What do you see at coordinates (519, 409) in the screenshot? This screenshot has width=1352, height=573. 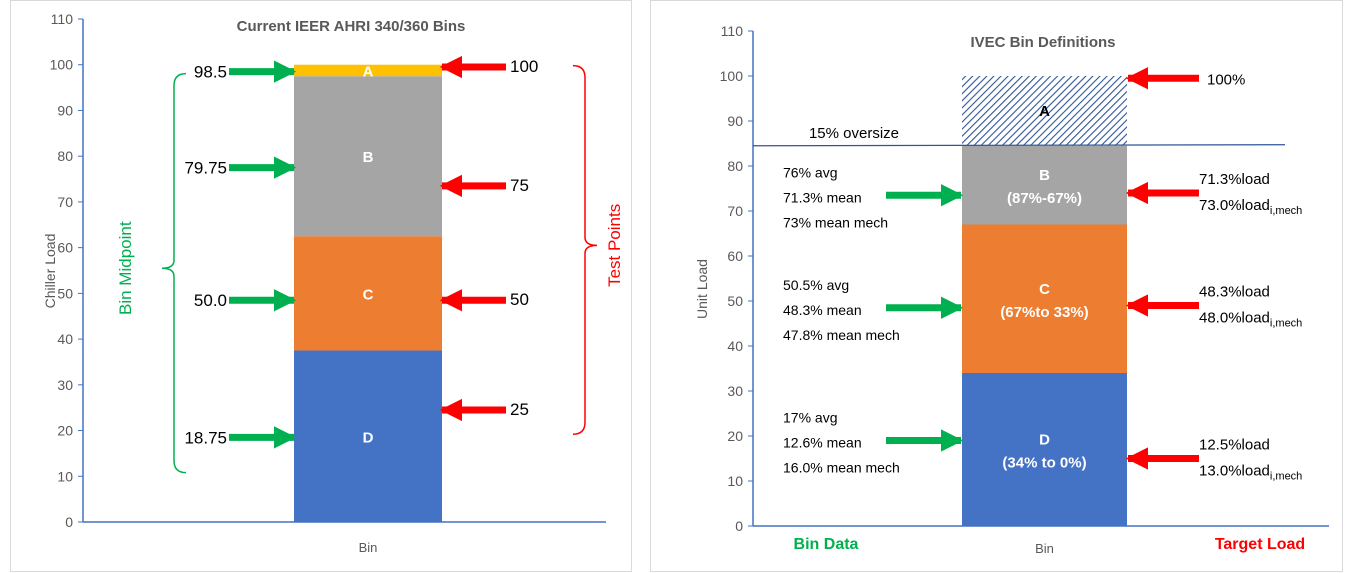 I see `right-marker-label: 25` at bounding box center [519, 409].